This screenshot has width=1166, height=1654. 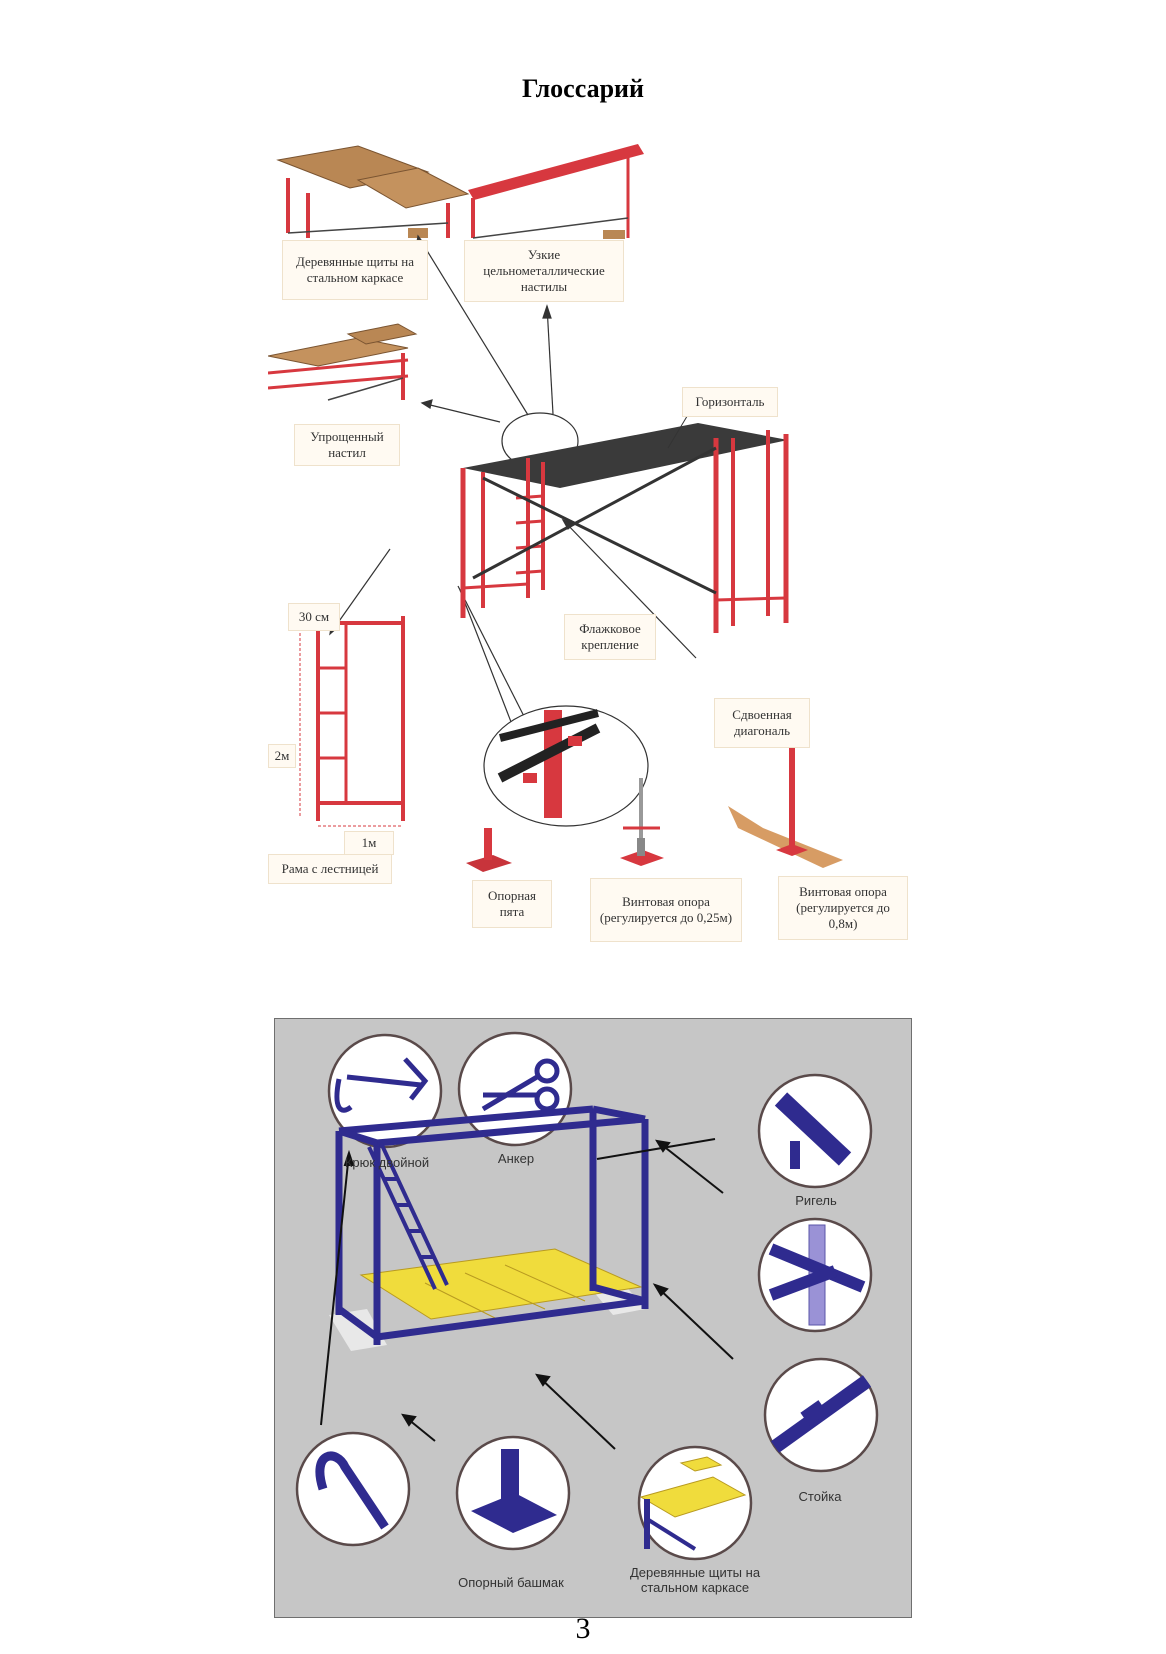 I want to click on narrow-decks-illustration, so click(x=556, y=191).